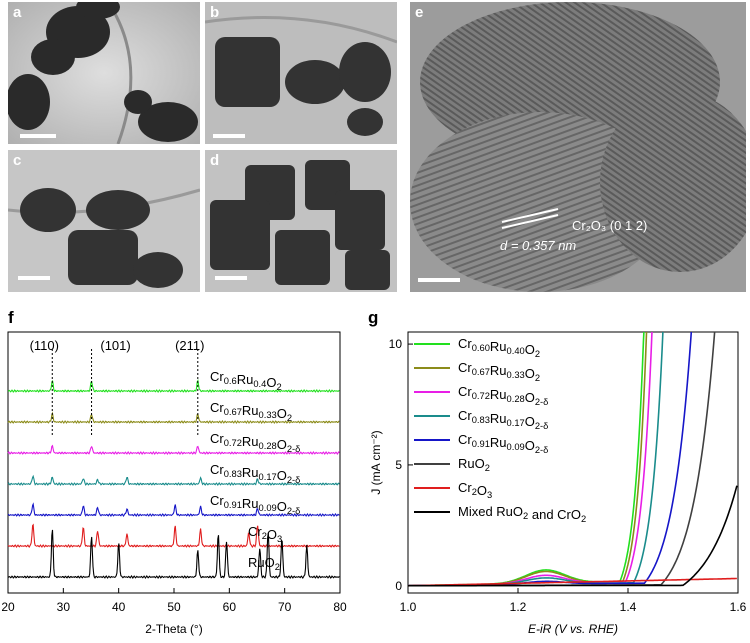  I want to click on xrd-series-label: Cr2O3, so click(265, 534).